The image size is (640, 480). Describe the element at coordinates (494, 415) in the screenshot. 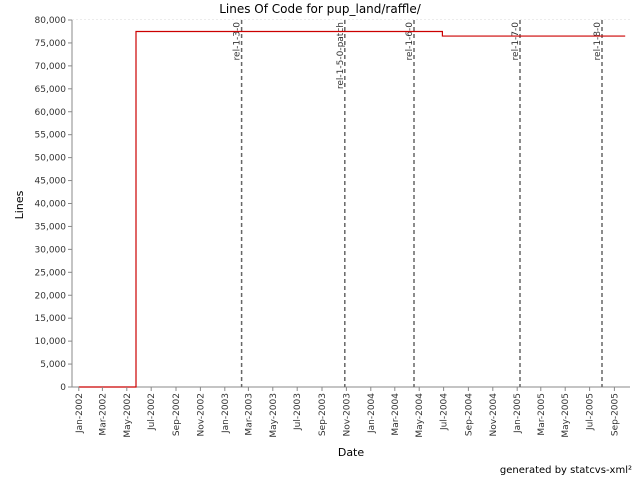

I see `x-tick-label: Nov-2004` at that location.